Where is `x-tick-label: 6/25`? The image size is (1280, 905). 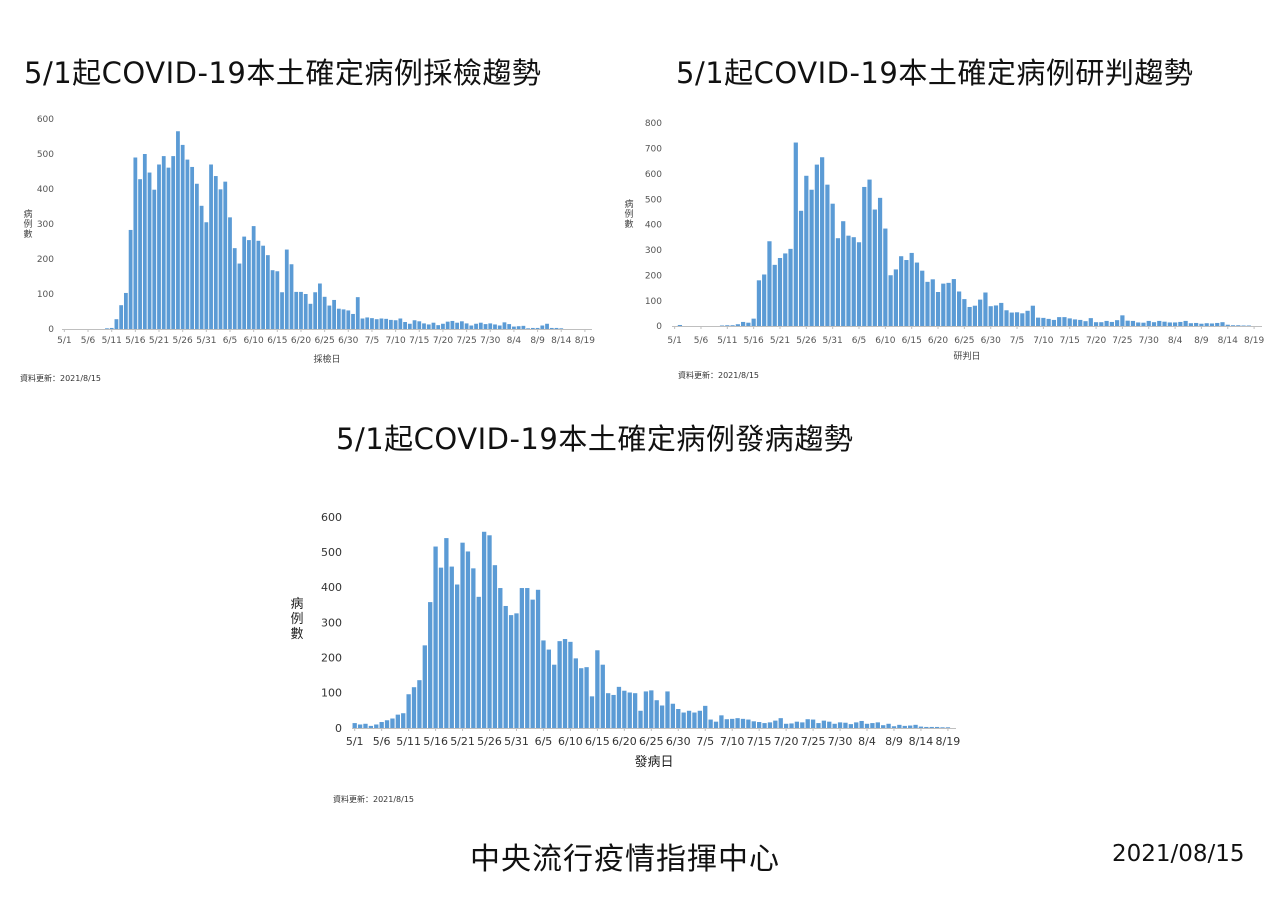 x-tick-label: 6/25 is located at coordinates (325, 341).